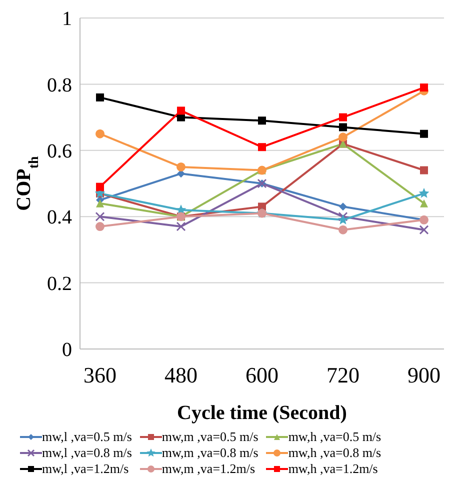 The width and height of the screenshot is (464, 477). I want to click on x-tick-label: 480, so click(181, 375).